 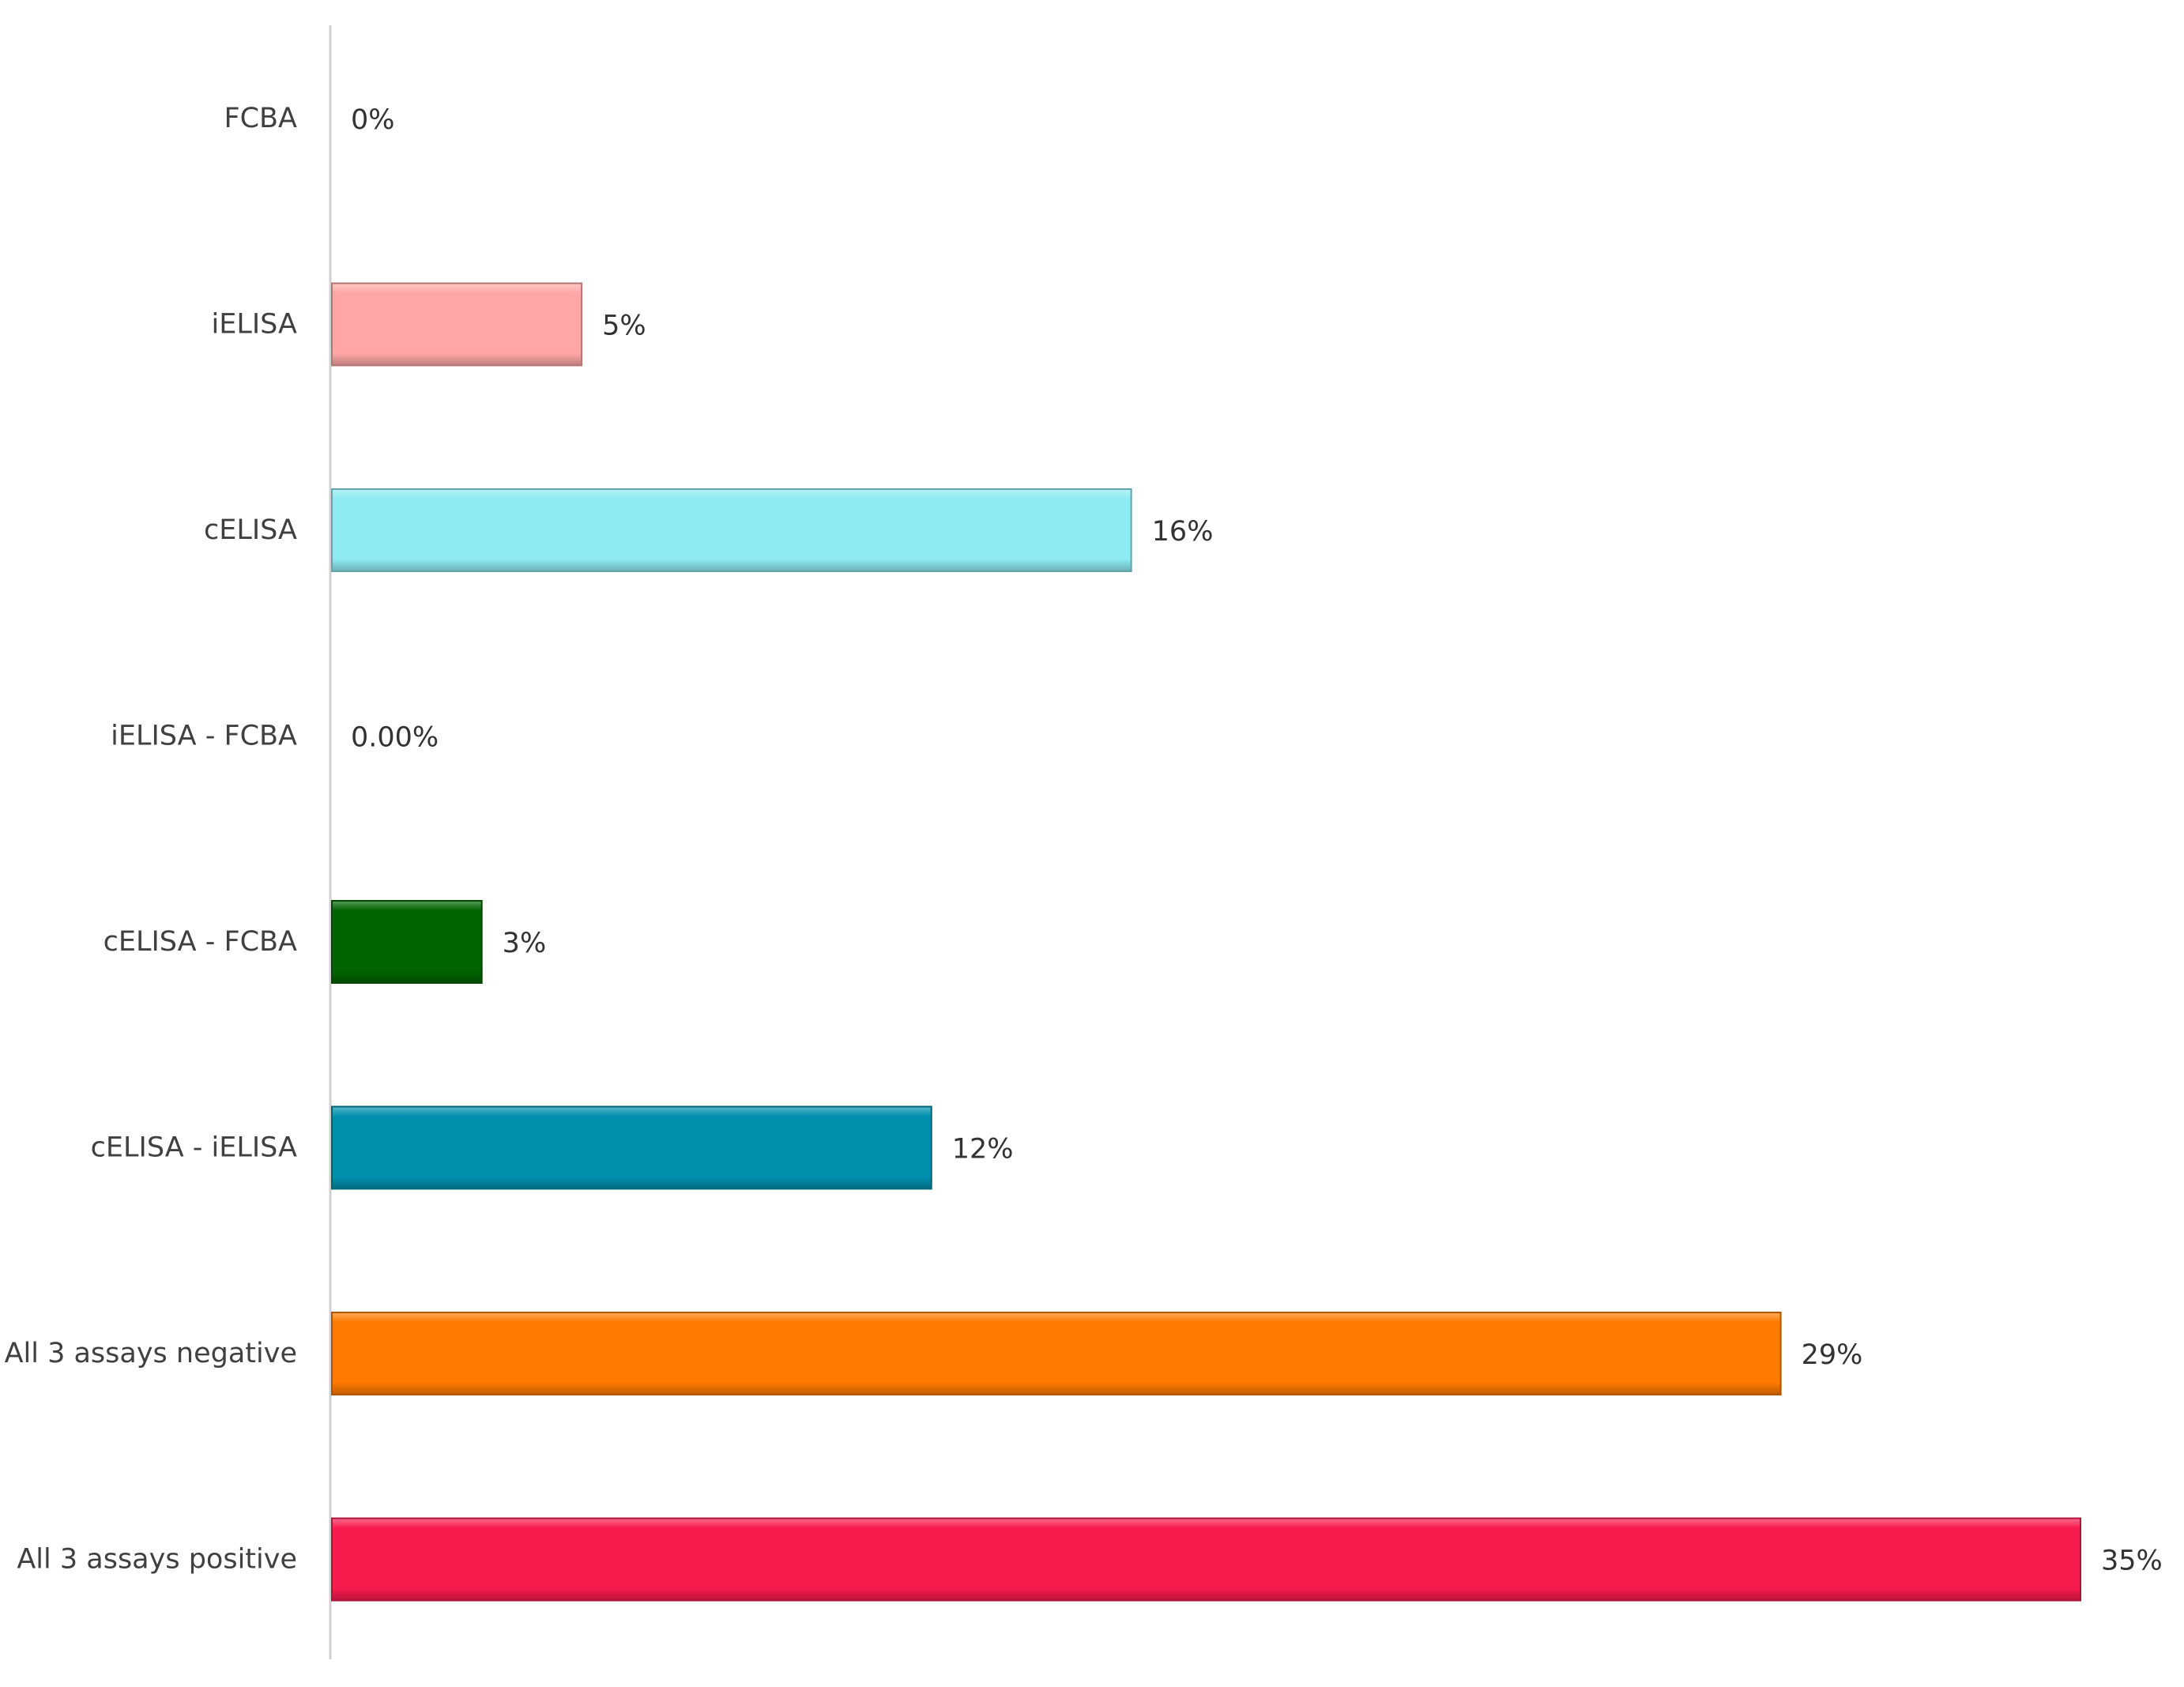 I want to click on value-label-all-3-assays-positive: 35%, so click(x=2132, y=1561).